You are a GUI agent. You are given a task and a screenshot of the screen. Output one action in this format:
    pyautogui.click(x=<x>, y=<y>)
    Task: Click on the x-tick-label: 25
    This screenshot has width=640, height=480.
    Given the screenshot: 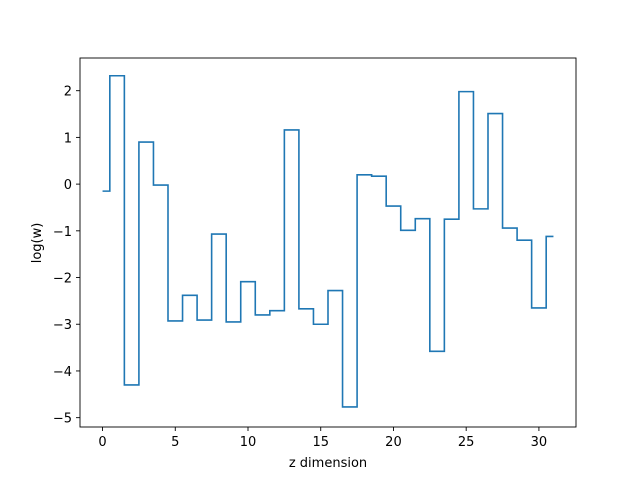 What is the action you would take?
    pyautogui.click(x=466, y=442)
    